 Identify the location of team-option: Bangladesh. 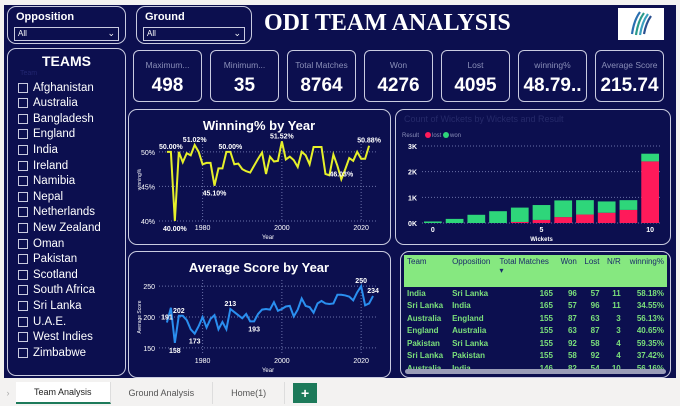
(56, 118).